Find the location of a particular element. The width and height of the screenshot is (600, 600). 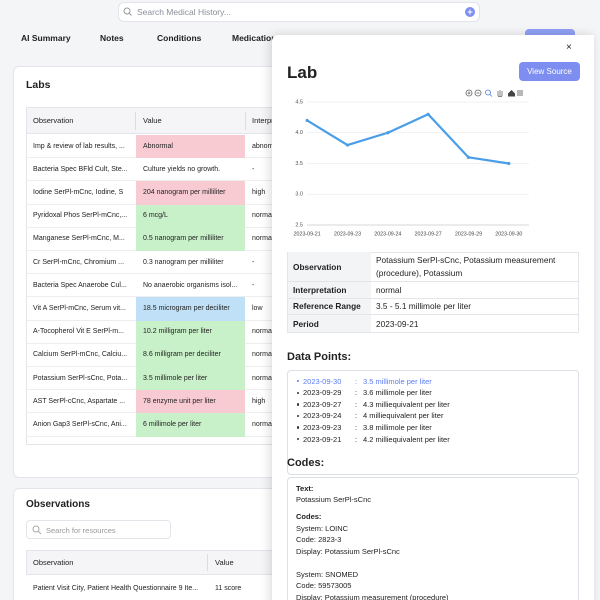

value-cell: 204 nanogram per milliliter is located at coordinates (184, 192).